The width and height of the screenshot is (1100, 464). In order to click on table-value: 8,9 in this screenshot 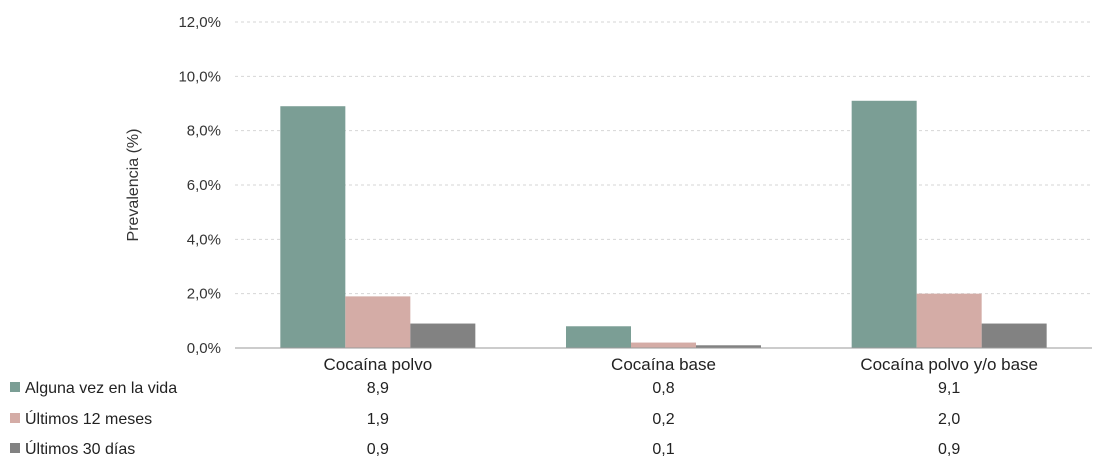, I will do `click(378, 388)`.